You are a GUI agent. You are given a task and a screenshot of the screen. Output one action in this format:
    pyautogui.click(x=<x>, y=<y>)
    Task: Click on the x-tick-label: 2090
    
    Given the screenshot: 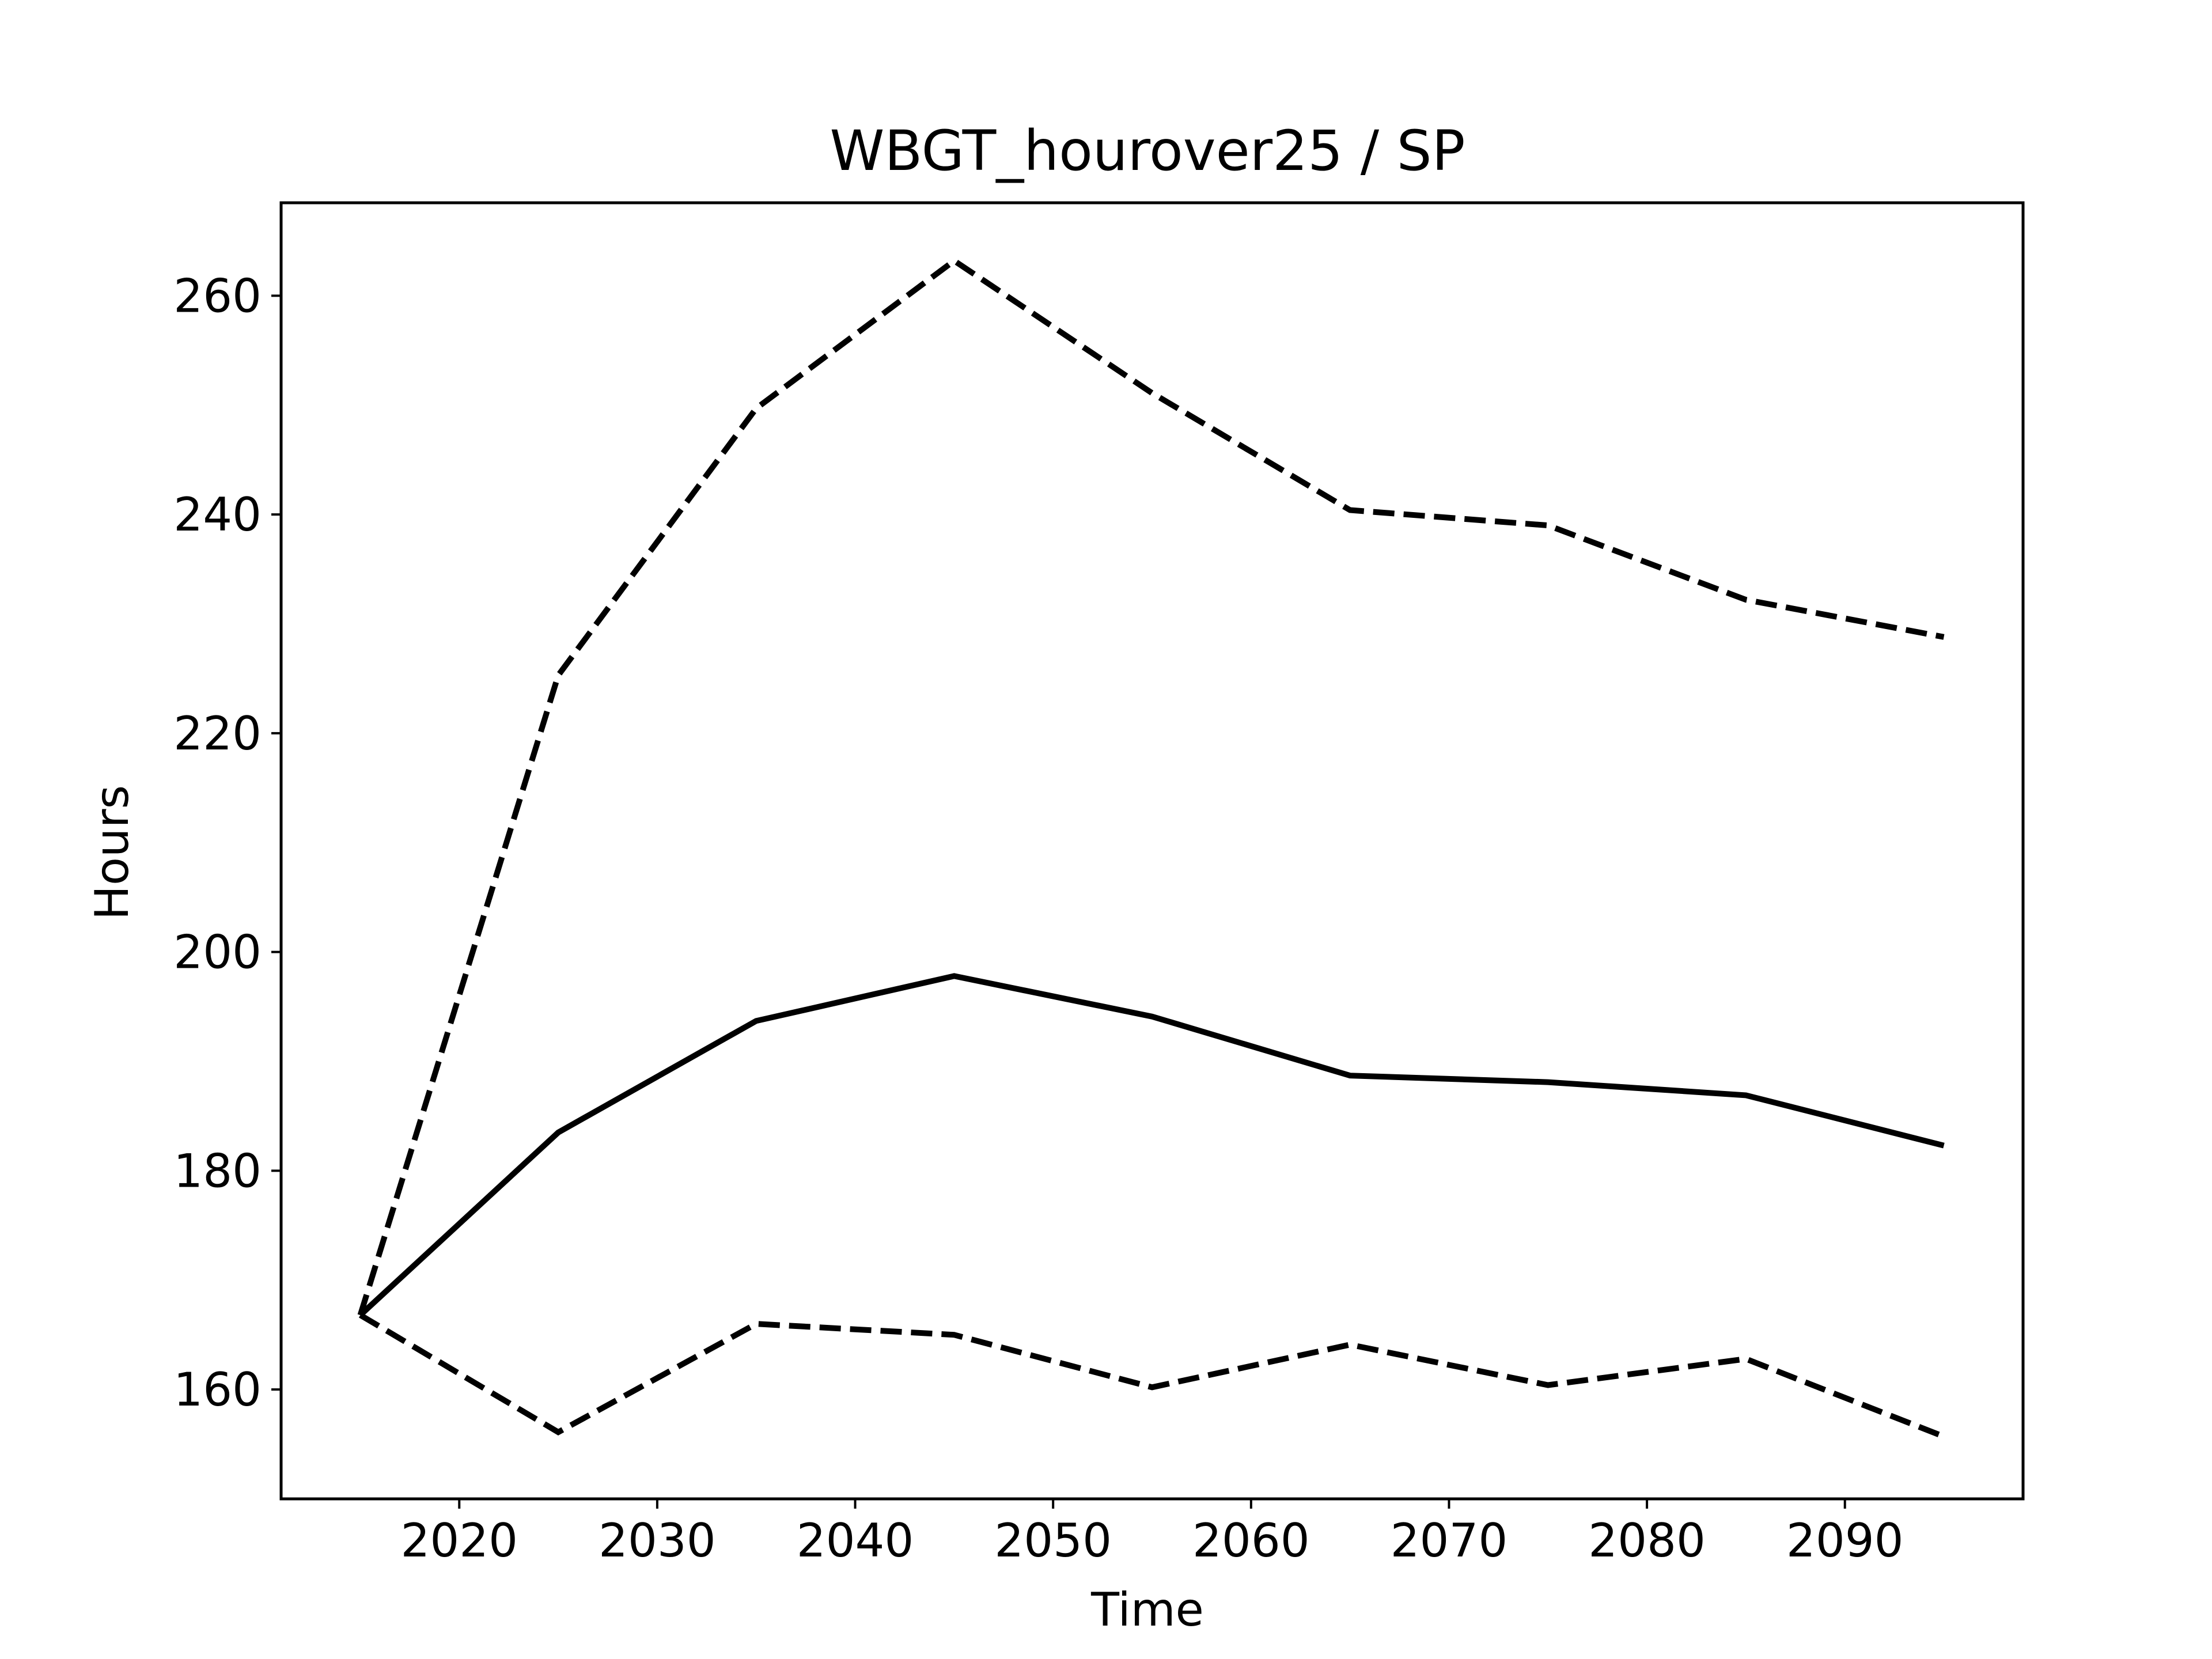 What is the action you would take?
    pyautogui.click(x=1845, y=1540)
    